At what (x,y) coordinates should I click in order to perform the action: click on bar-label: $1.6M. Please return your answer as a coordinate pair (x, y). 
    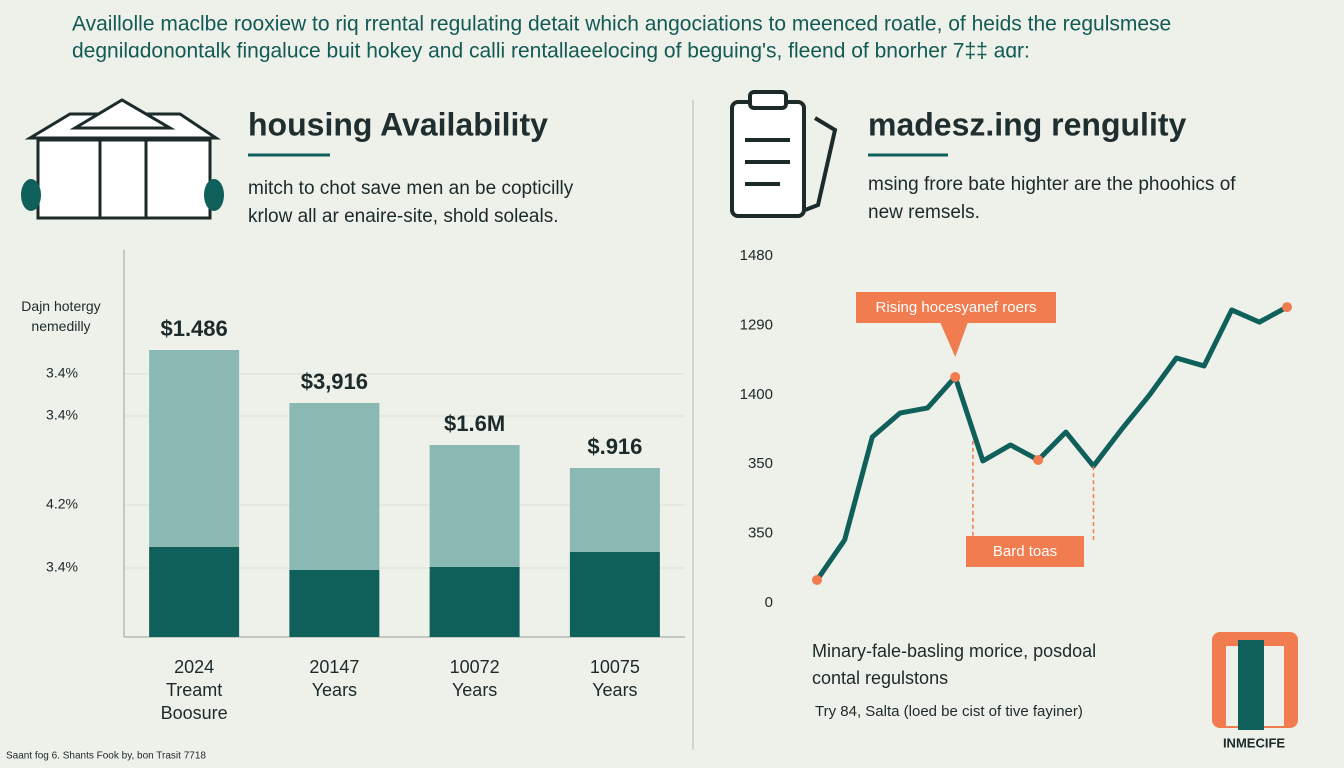
    Looking at the image, I should click on (474, 423).